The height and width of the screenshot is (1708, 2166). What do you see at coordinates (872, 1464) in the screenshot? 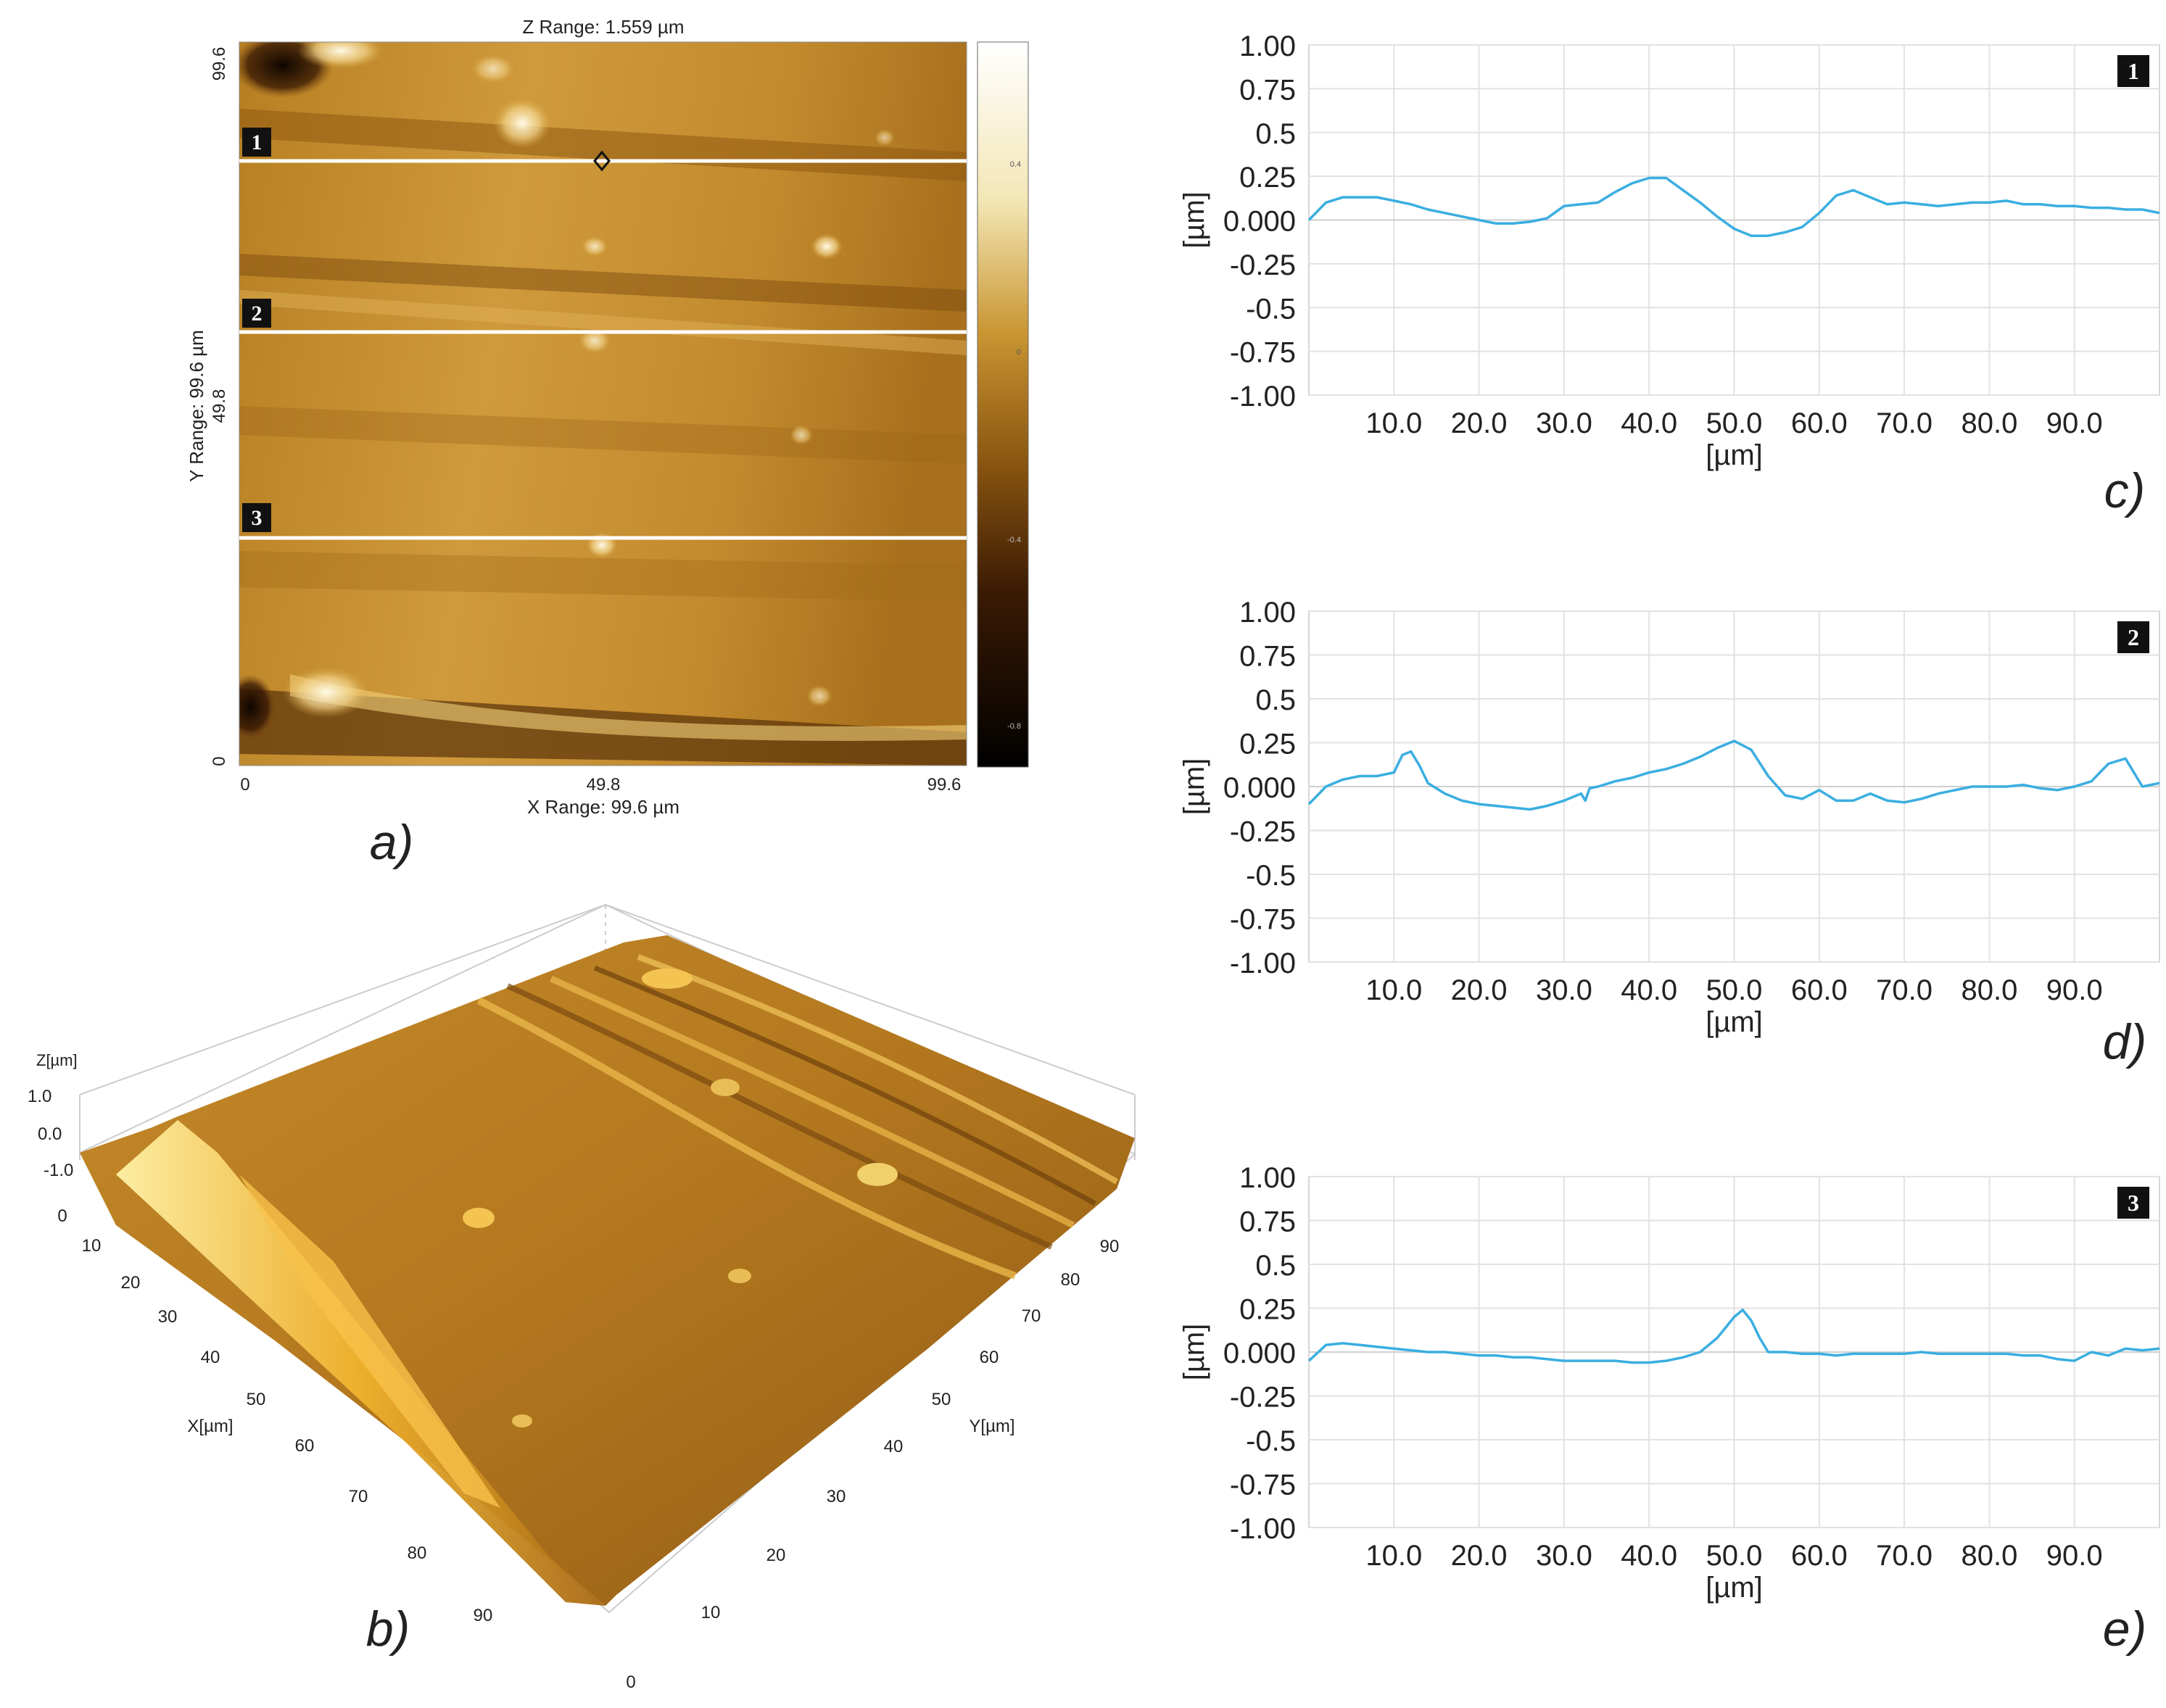
I see `y-axis-3d: 0 10 20 30 40 50 60 70 80 90 Y[µm]` at bounding box center [872, 1464].